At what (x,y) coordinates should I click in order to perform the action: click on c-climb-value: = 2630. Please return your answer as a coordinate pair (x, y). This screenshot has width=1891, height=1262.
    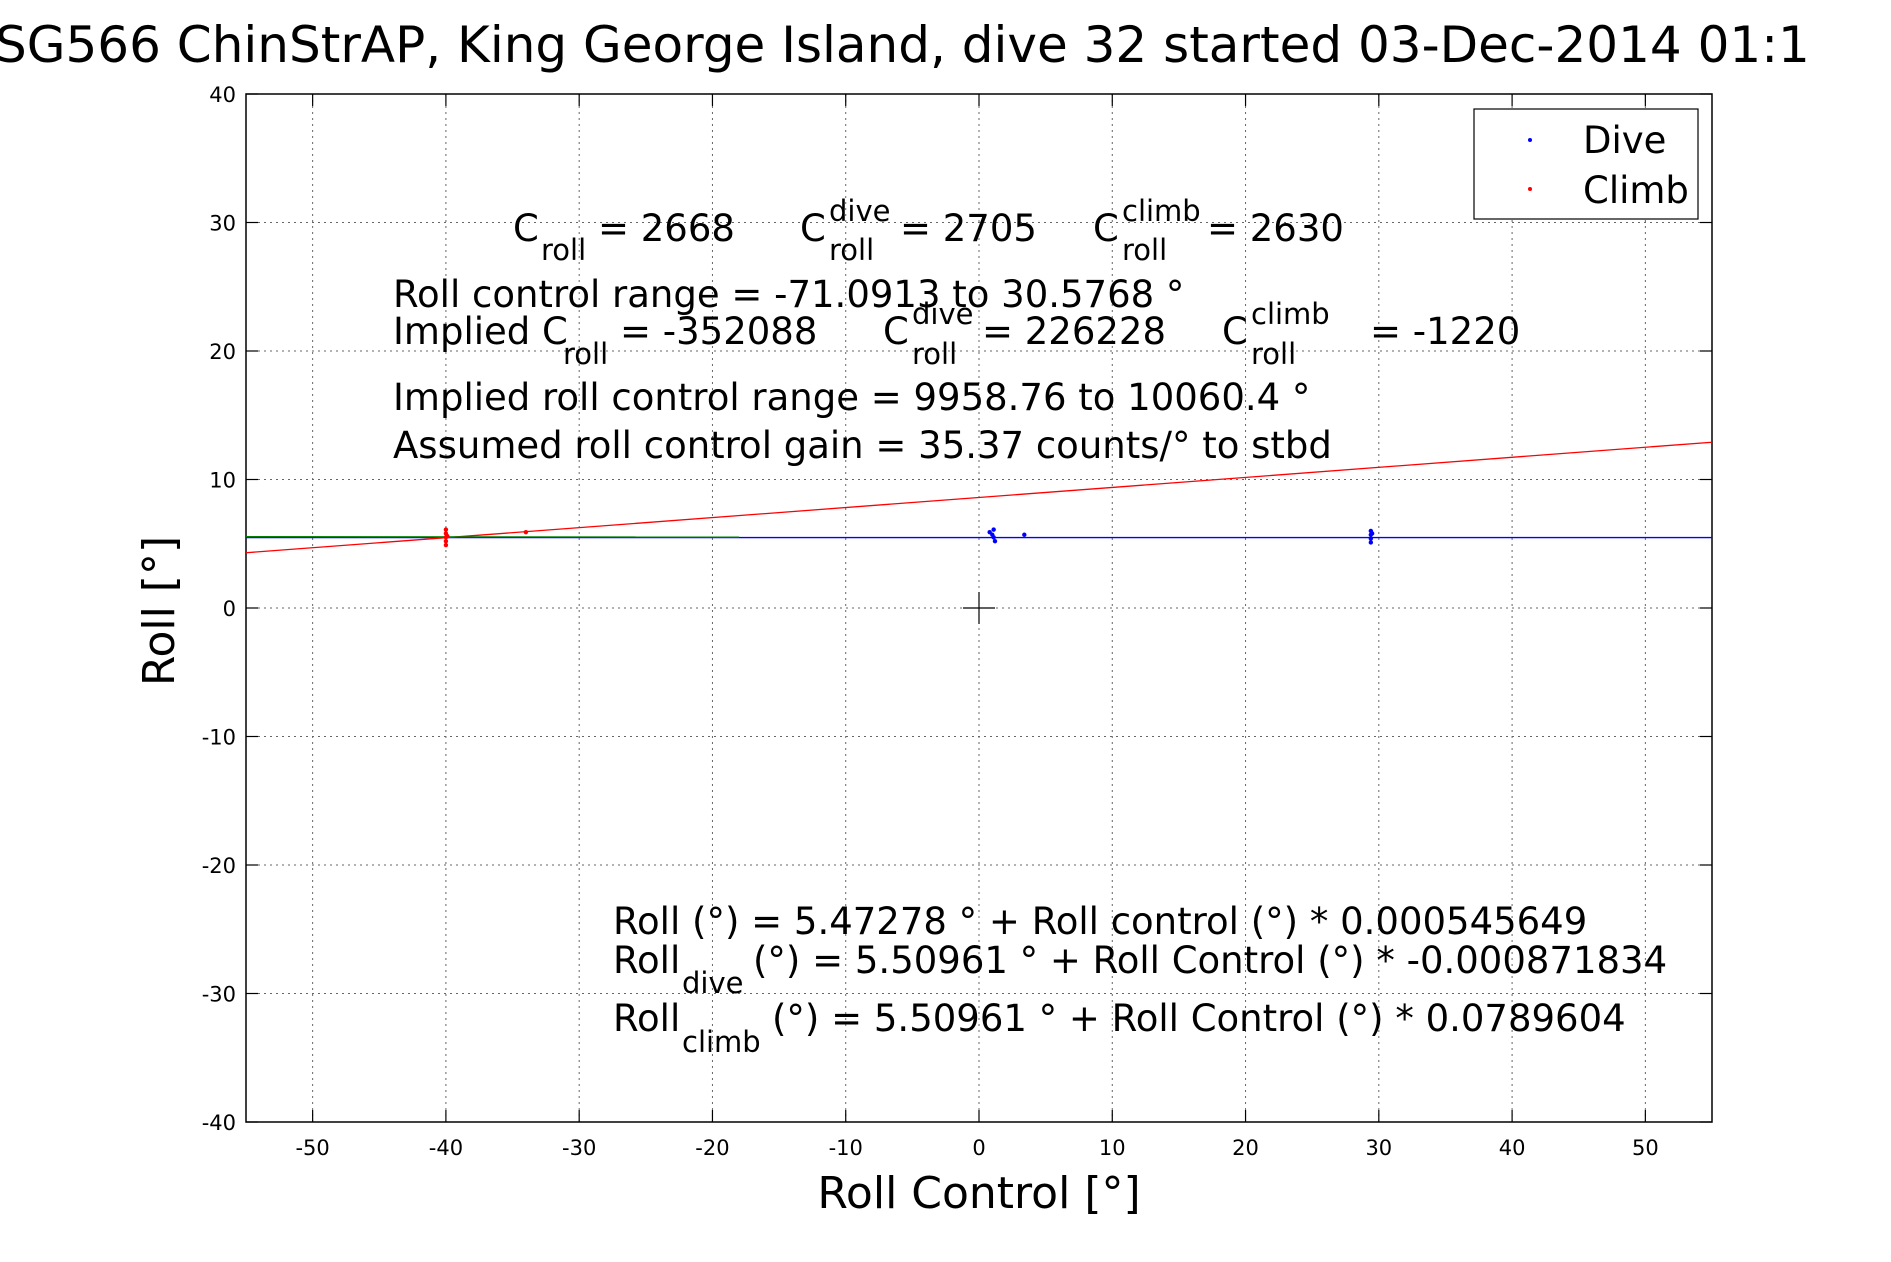
    Looking at the image, I should click on (1275, 228).